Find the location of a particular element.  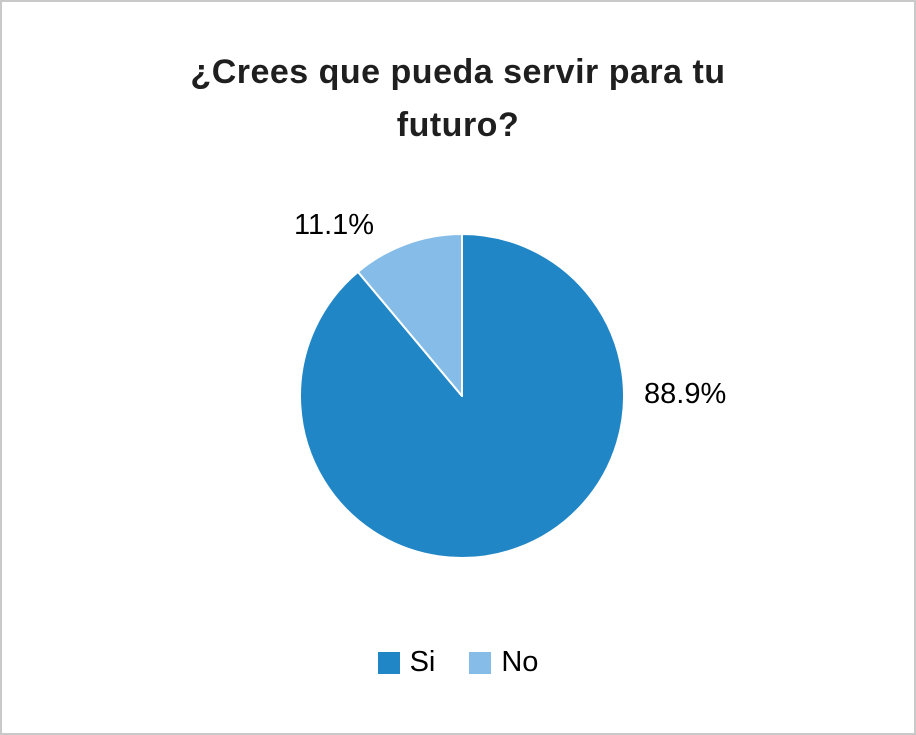

legend-swatch-si is located at coordinates (388, 662).